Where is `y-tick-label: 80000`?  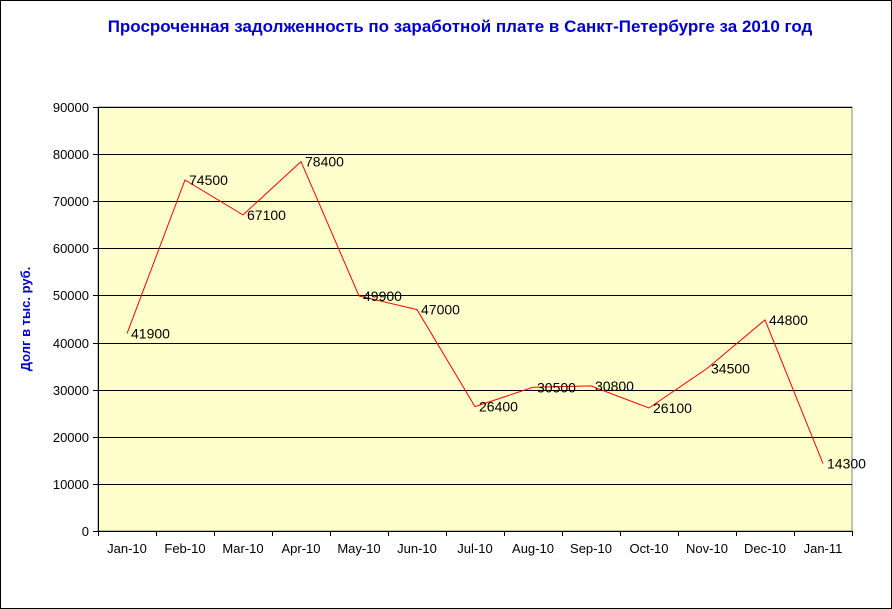 y-tick-label: 80000 is located at coordinates (71, 154).